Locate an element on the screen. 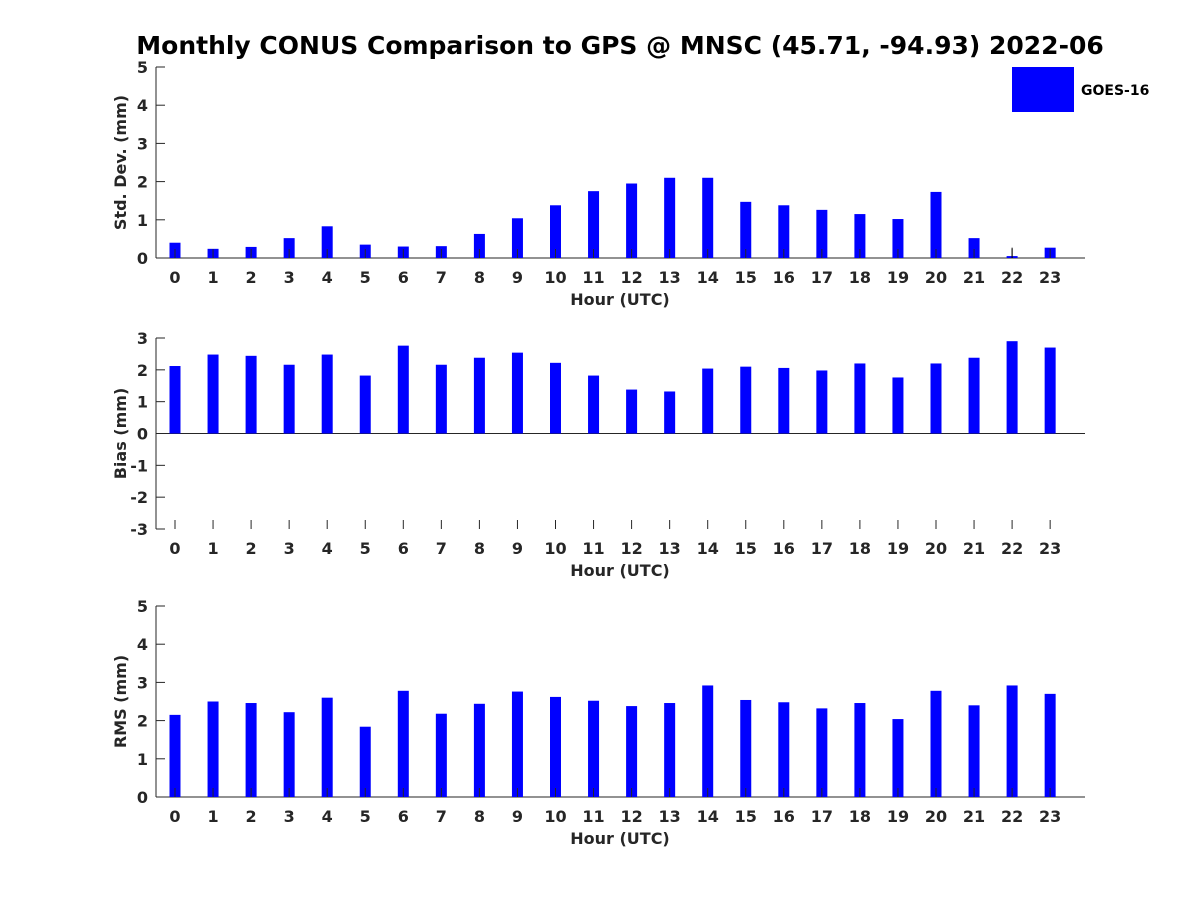  y-tick-label: 3 is located at coordinates (142, 143).